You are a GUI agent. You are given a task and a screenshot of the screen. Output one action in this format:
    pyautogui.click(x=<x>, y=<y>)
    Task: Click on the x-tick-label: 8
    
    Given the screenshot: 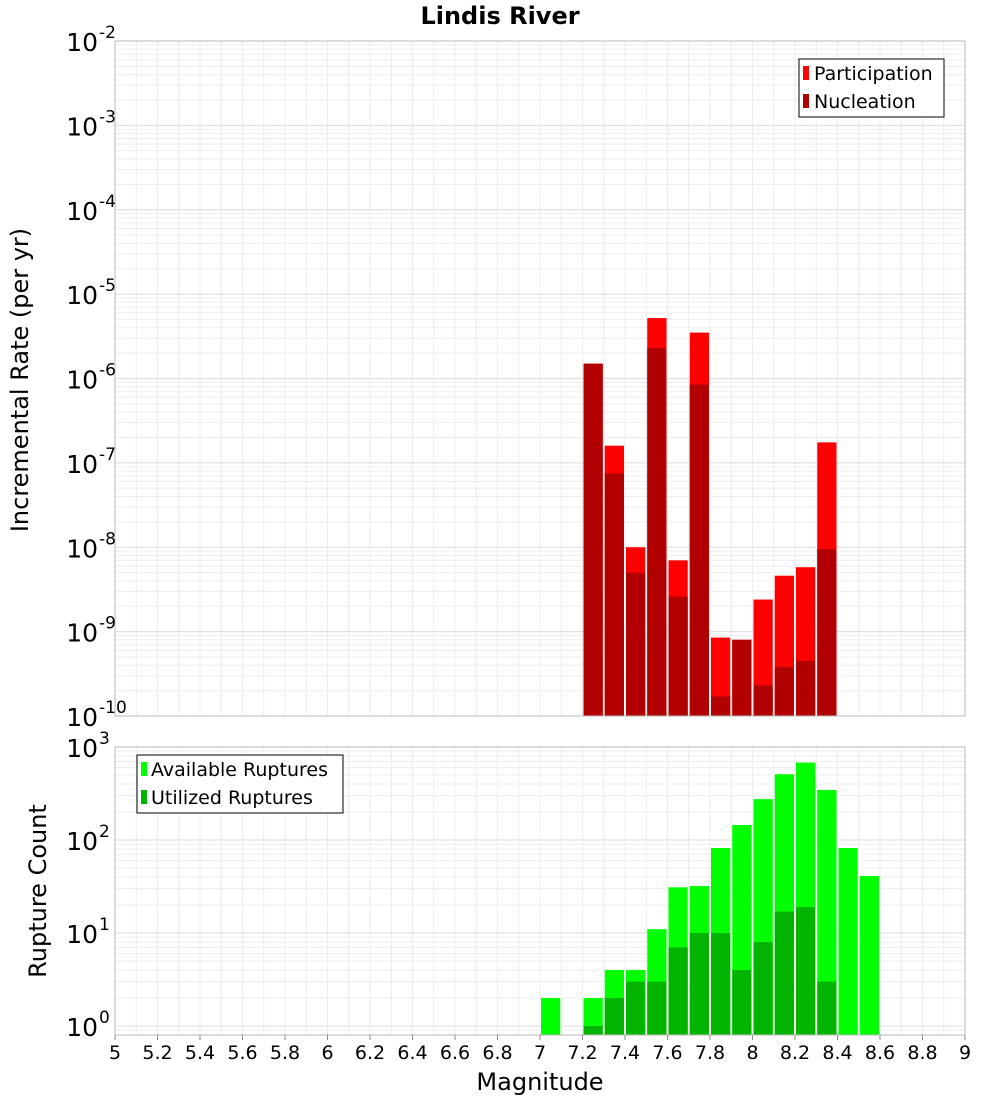 What is the action you would take?
    pyautogui.click(x=752, y=1053)
    